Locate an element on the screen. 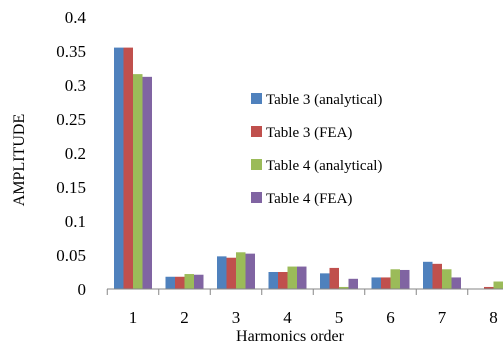 The width and height of the screenshot is (503, 343). y-tick-label: 0.15 is located at coordinates (71, 187).